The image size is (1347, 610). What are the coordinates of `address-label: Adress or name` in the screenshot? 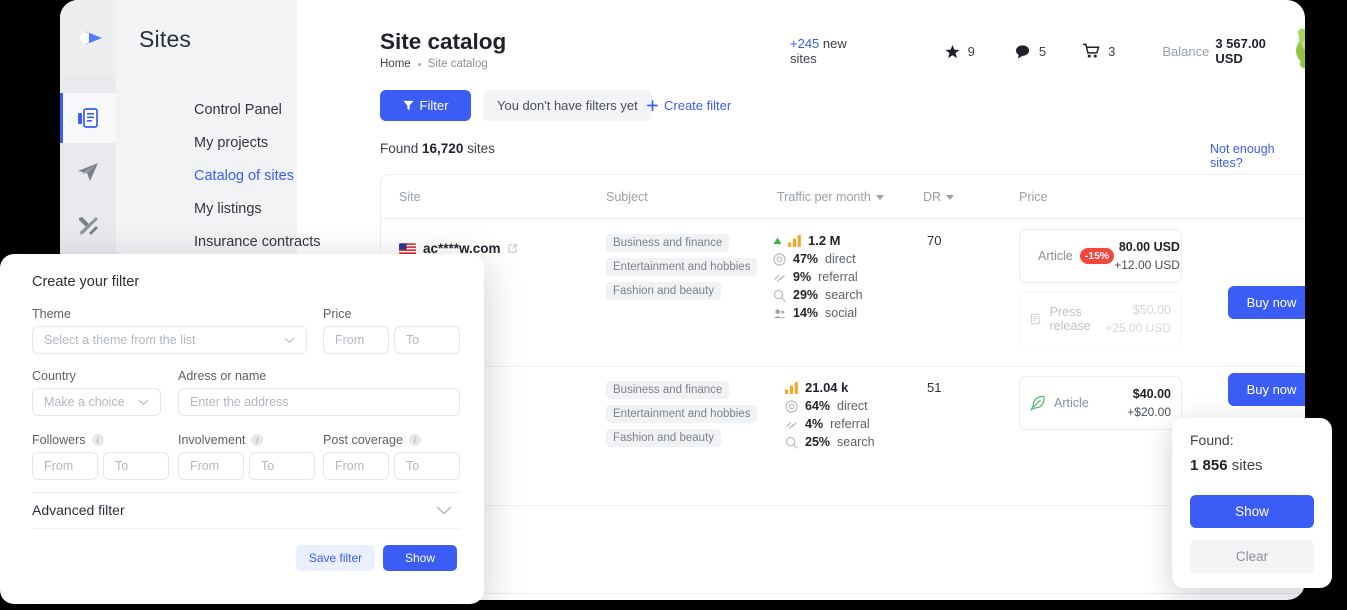 It's located at (222, 376).